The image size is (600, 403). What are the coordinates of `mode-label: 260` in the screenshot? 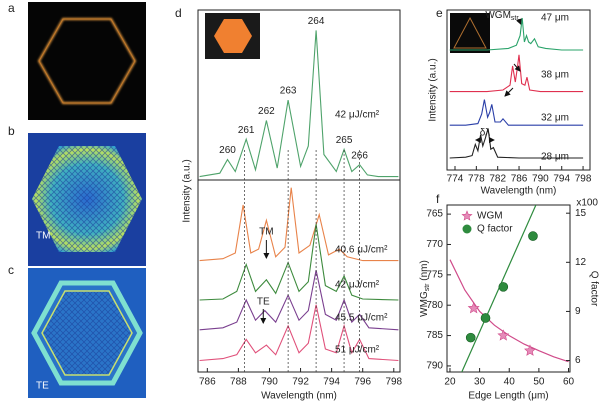 It's located at (227, 150).